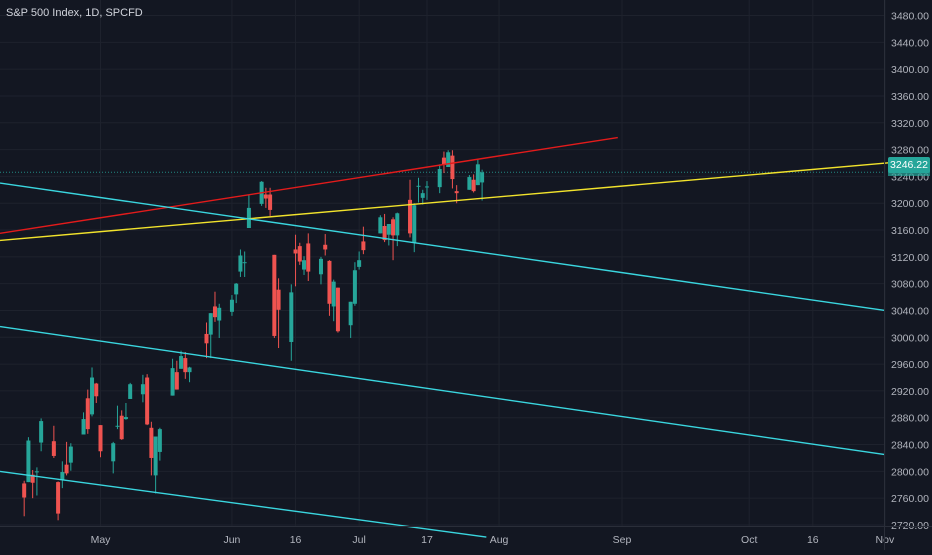  Describe the element at coordinates (309, 185) in the screenshot. I see `red-trendline` at that location.